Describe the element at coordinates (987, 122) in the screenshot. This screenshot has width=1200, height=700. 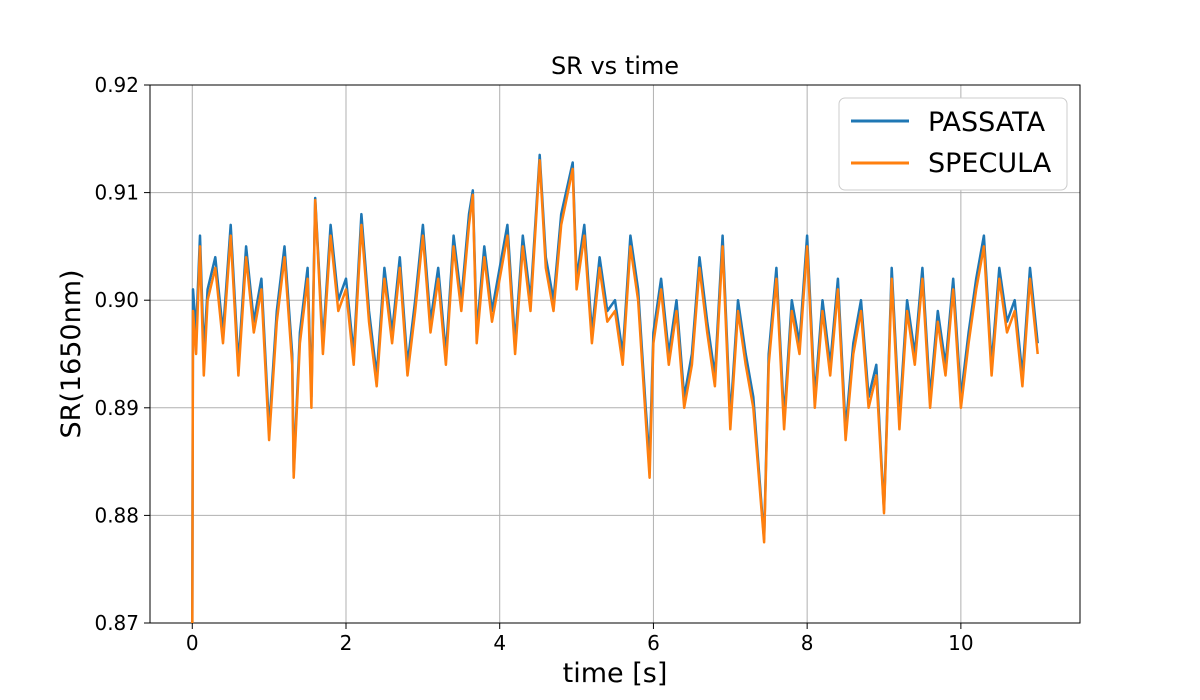
I see `legend-label-passata: PASSATA` at that location.